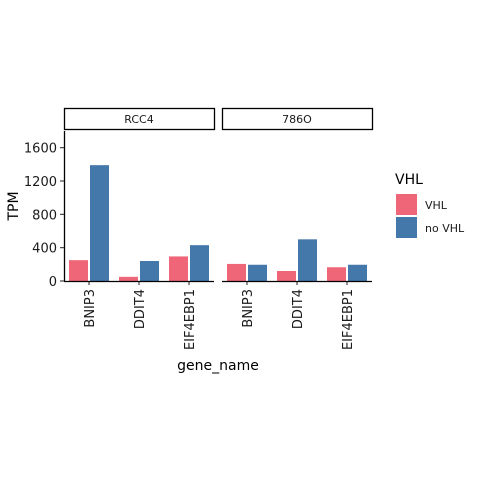 Image resolution: width=480 pixels, height=480 pixels. What do you see at coordinates (199, 263) in the screenshot?
I see `bar-RCC4-EIF4EBP1-no-VHL` at bounding box center [199, 263].